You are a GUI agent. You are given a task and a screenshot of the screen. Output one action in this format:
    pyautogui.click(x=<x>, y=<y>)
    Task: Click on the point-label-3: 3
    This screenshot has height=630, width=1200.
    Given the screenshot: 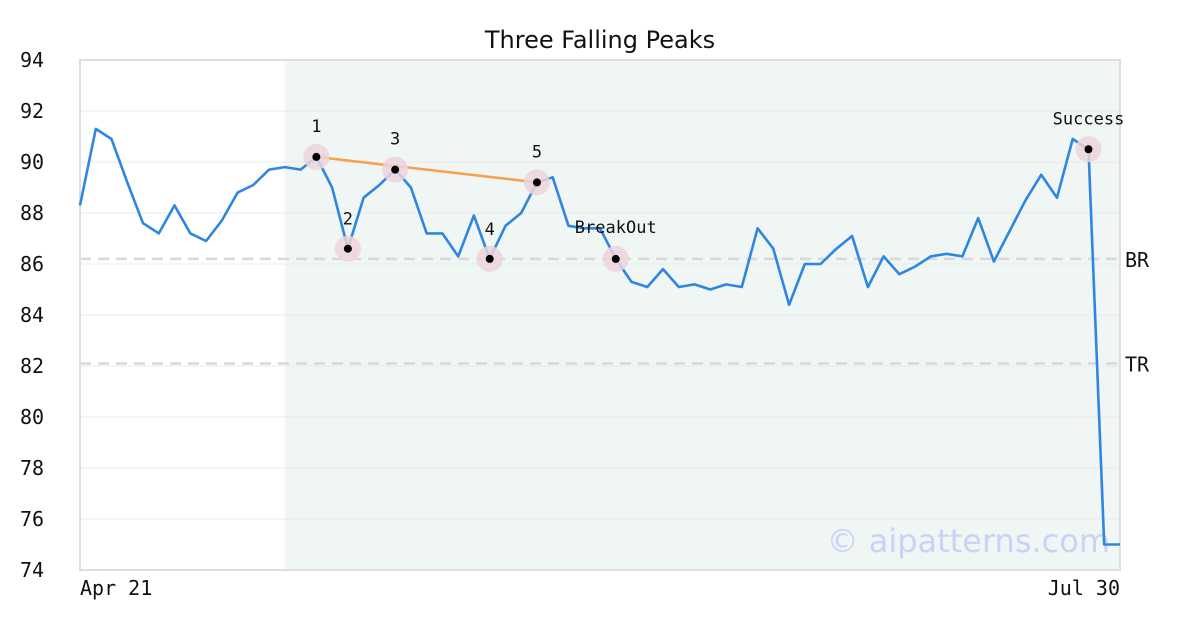 What is the action you would take?
    pyautogui.click(x=395, y=140)
    